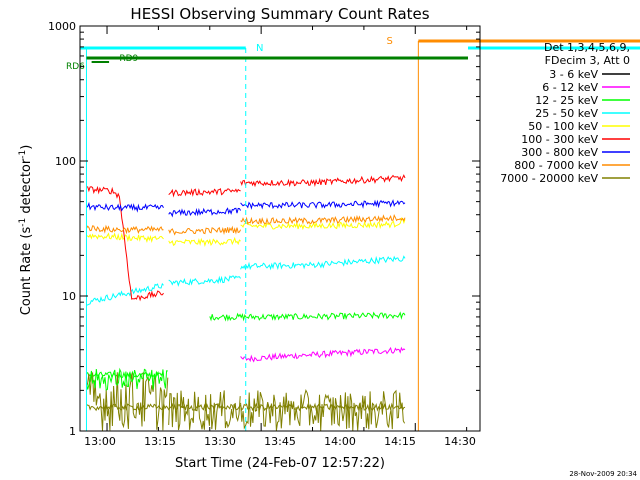 The height and width of the screenshot is (480, 640). What do you see at coordinates (389, 41) in the screenshot?
I see `saa-flag-label: S` at bounding box center [389, 41].